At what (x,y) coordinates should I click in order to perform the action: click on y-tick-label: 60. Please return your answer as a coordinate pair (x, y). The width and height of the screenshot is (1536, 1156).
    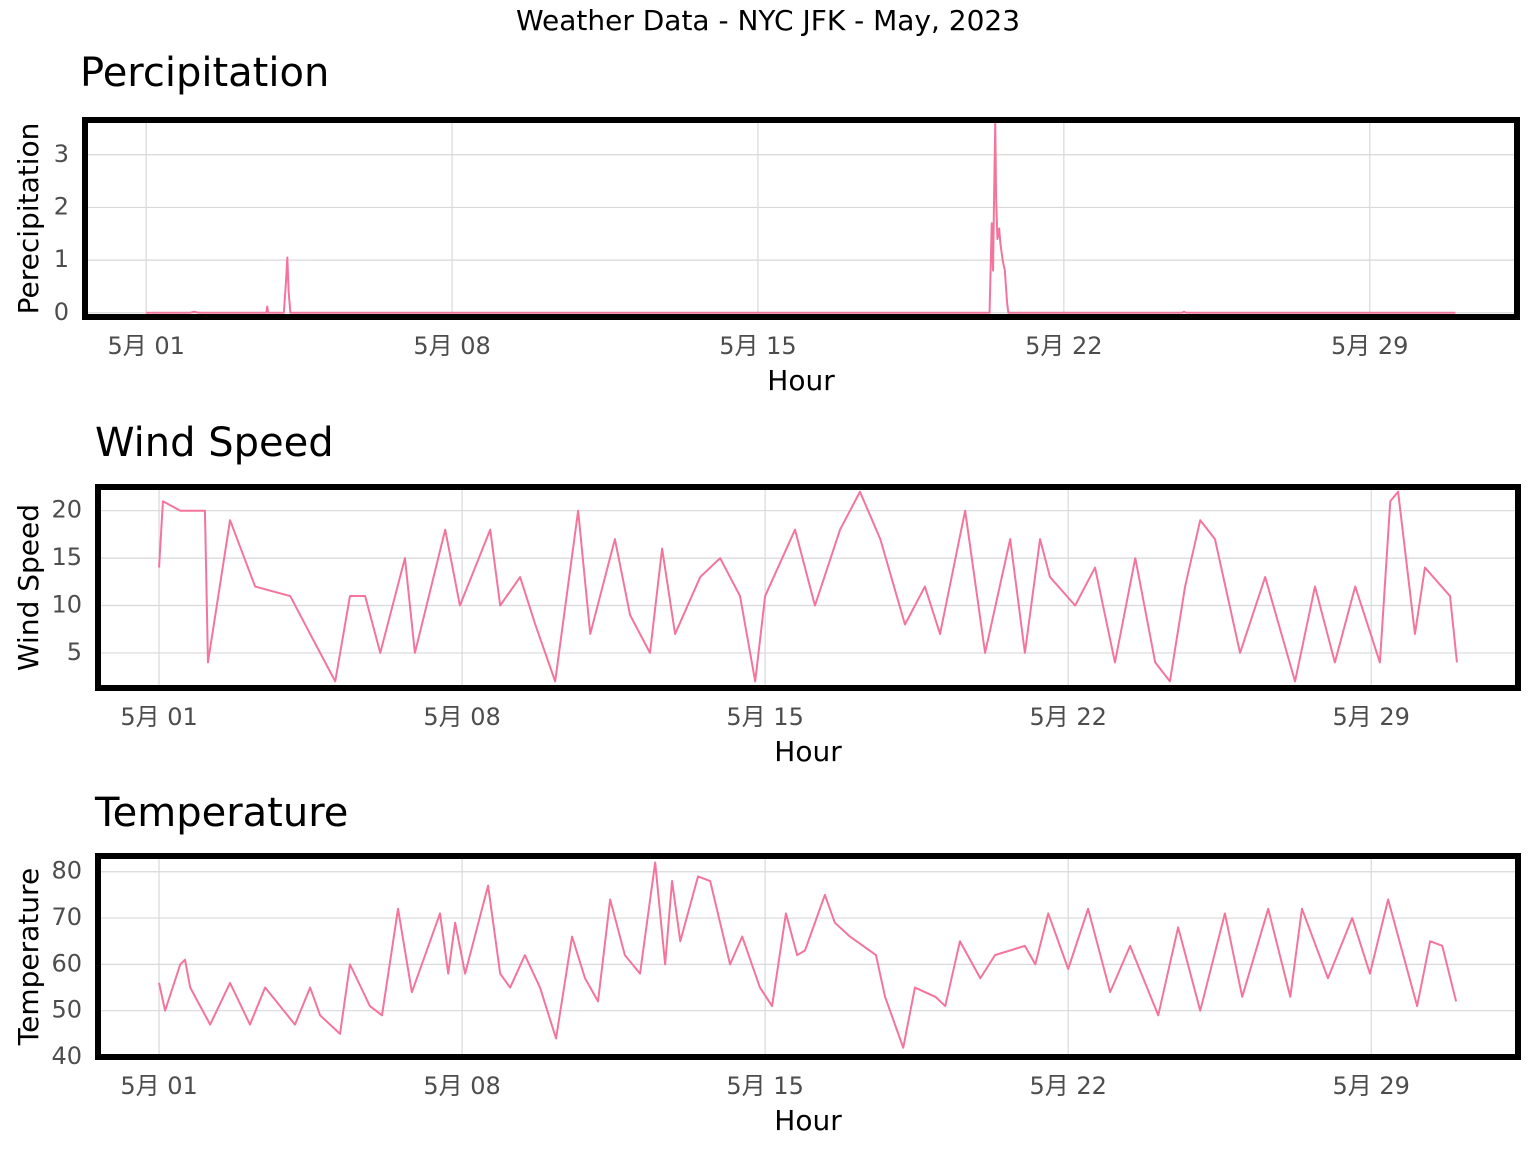
    Looking at the image, I should click on (66, 963).